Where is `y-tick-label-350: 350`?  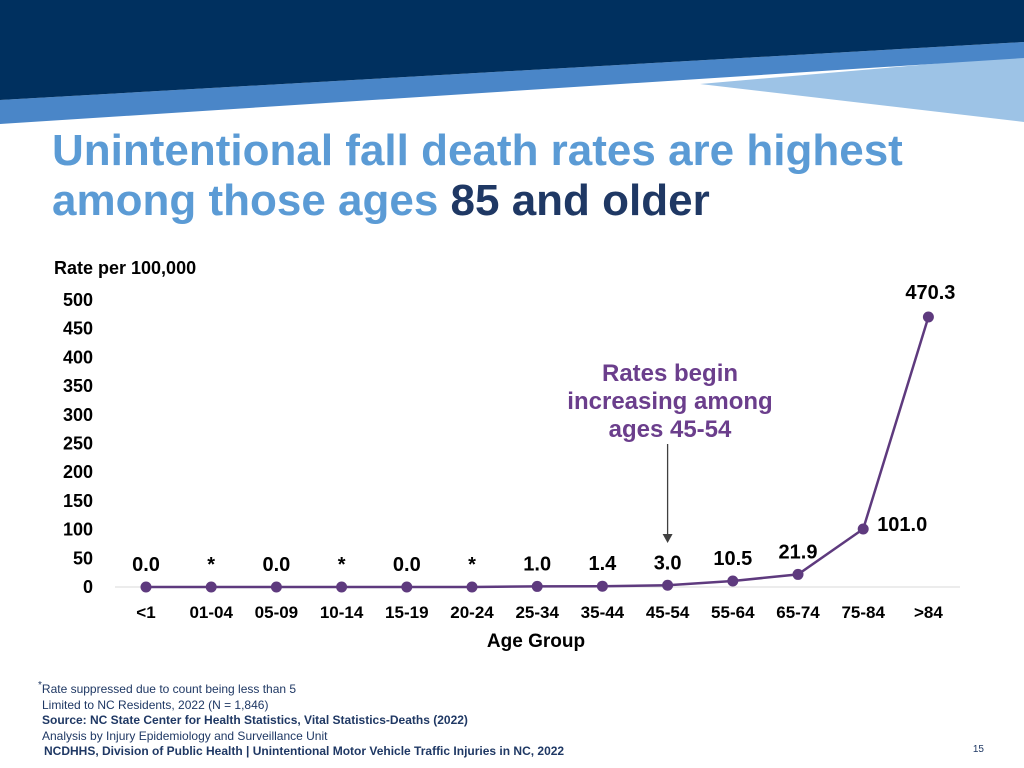 y-tick-label-350: 350 is located at coordinates (78, 386).